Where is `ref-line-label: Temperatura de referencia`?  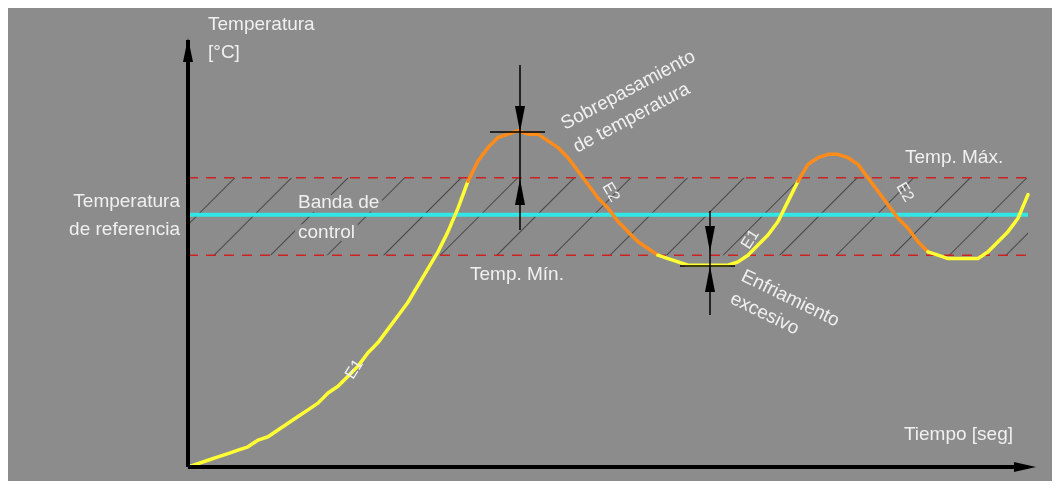
ref-line-label: Temperatura de referencia is located at coordinates (125, 214).